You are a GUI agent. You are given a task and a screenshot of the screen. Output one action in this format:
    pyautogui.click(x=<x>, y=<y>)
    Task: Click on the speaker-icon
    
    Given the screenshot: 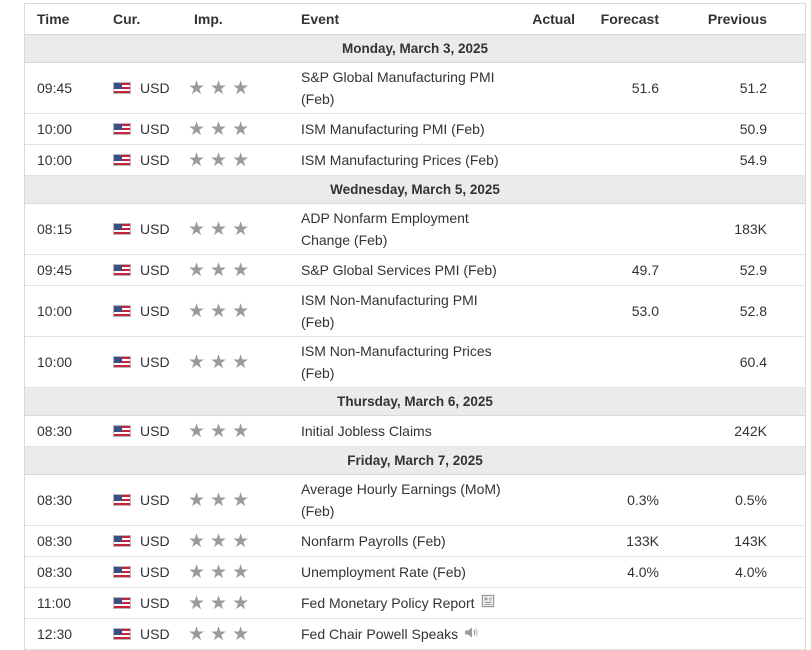 What is the action you would take?
    pyautogui.click(x=471, y=634)
    